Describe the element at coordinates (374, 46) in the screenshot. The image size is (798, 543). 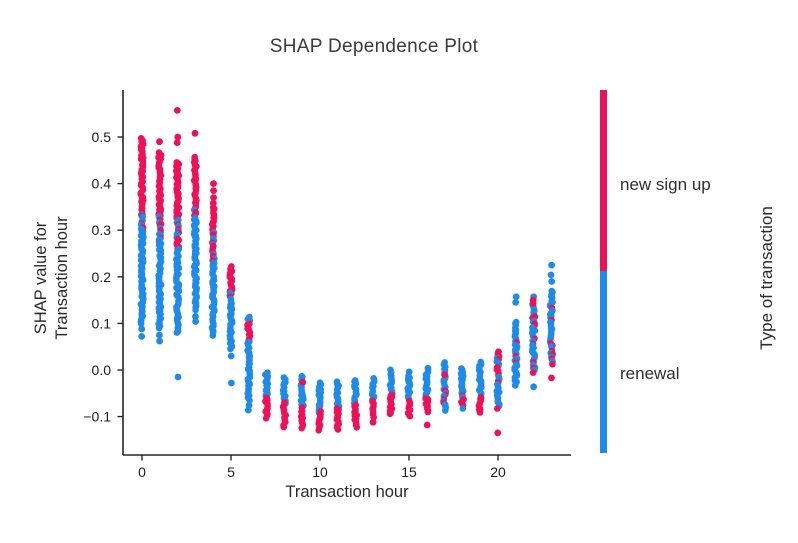
I see `chart-title: SHAP Dependence Plot` at that location.